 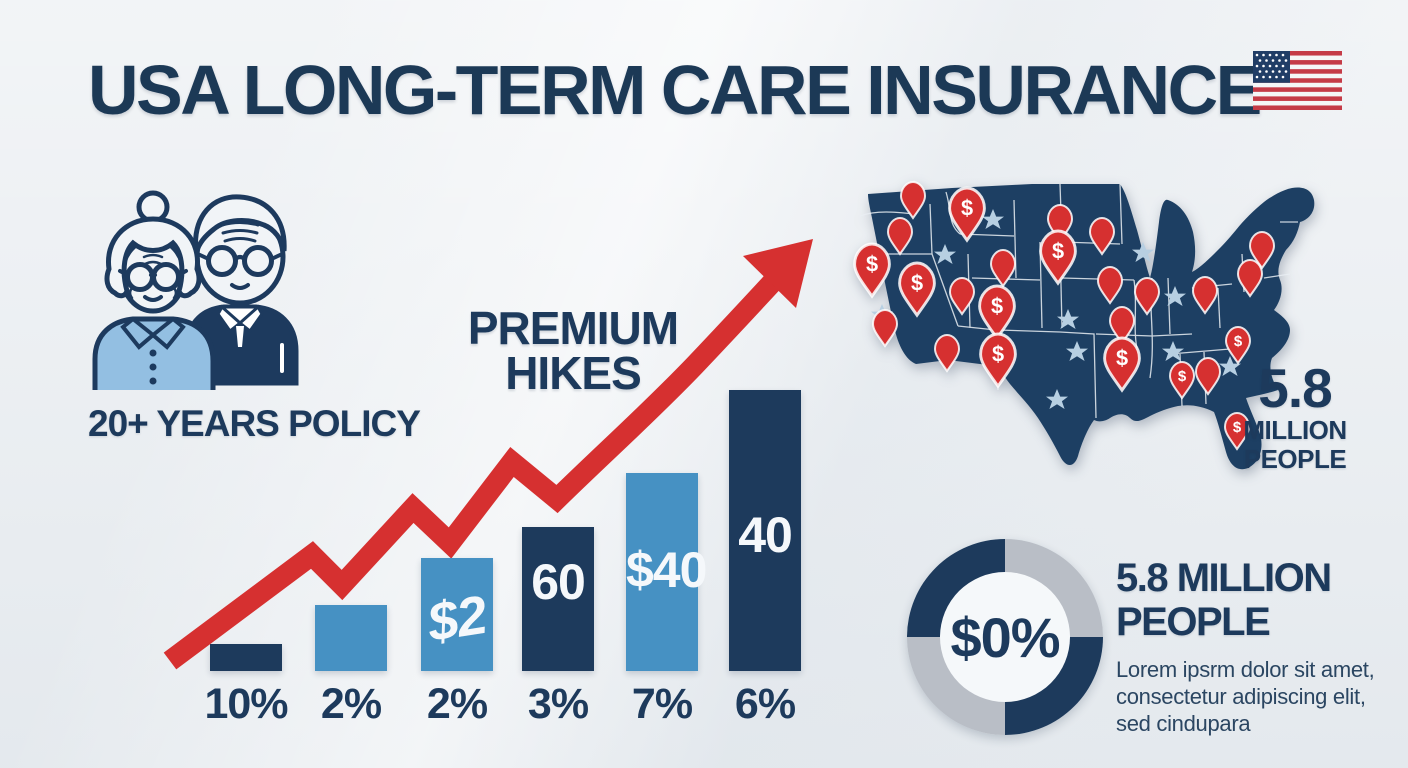 I want to click on map-stat-value: 5.8, so click(x=1295, y=388).